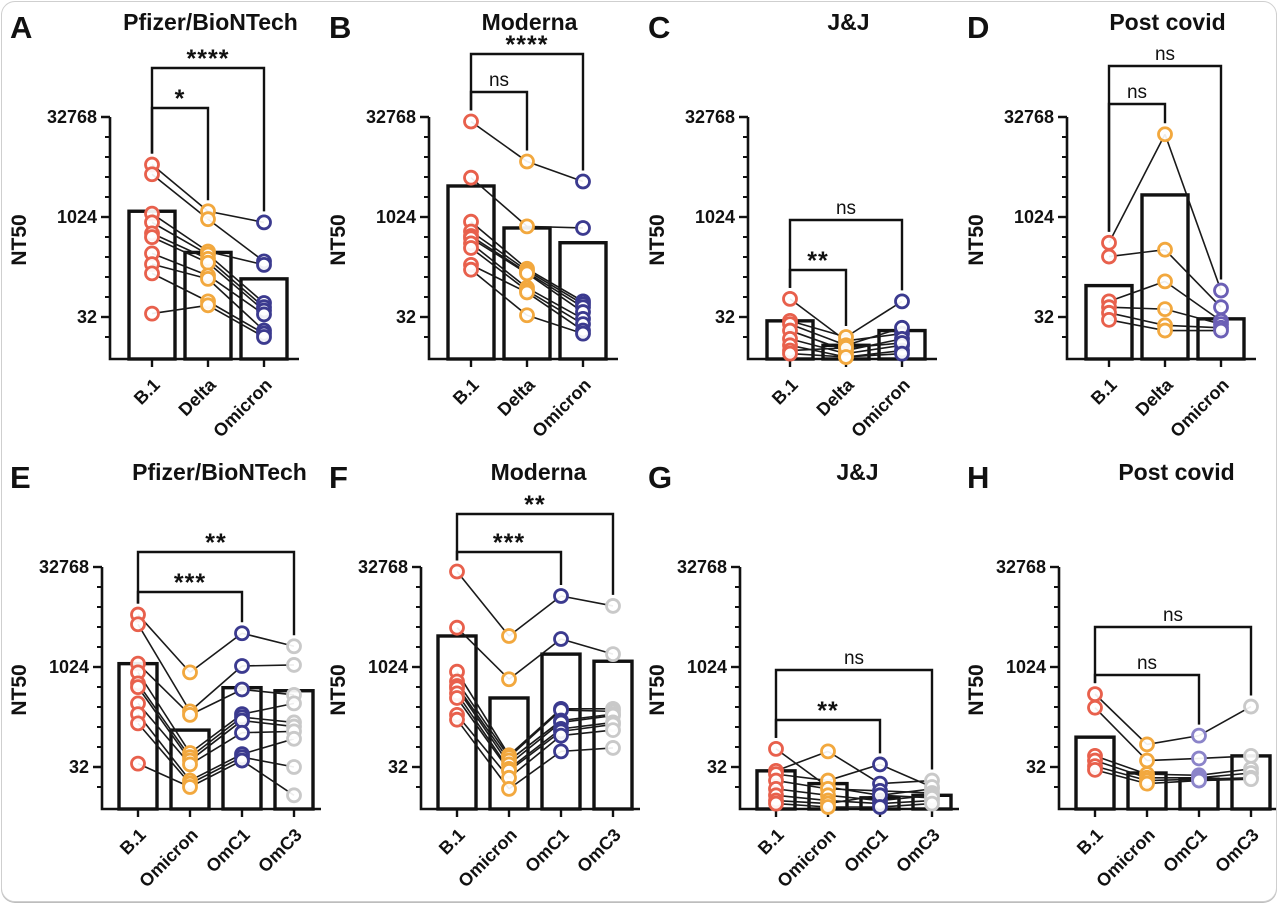  Describe the element at coordinates (466, 392) in the screenshot. I see `x-tick-label-B.1: B.1` at that location.